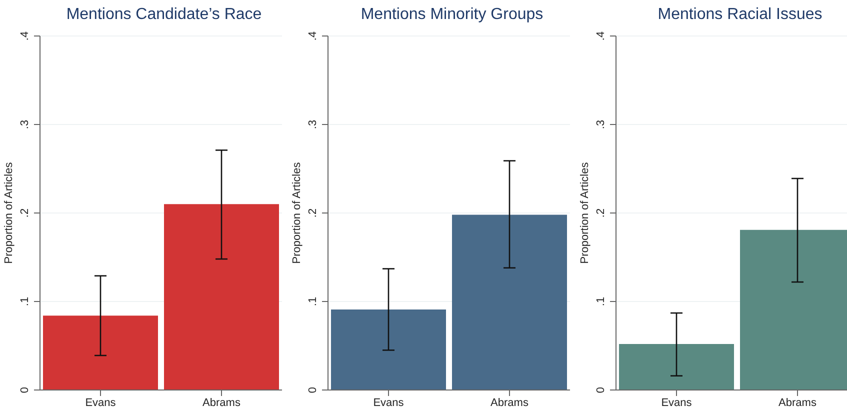 Image resolution: width=847 pixels, height=417 pixels. What do you see at coordinates (452, 15) in the screenshot?
I see `chart-title: Mentions Minority Groups` at bounding box center [452, 15].